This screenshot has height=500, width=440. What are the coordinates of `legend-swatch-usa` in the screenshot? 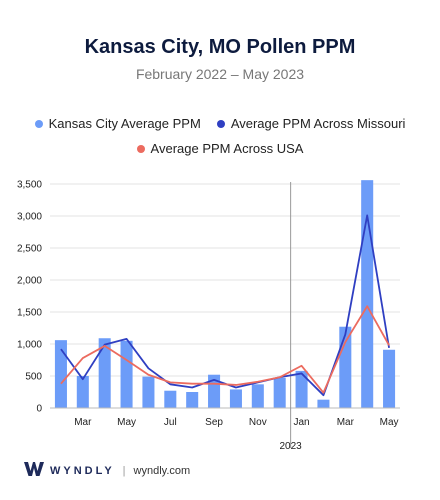 It's located at (140, 148).